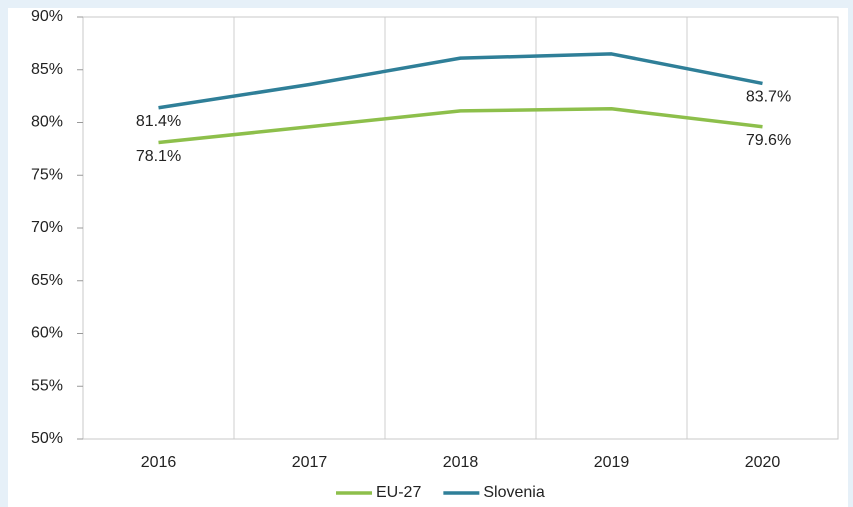 The image size is (853, 507). Describe the element at coordinates (158, 121) in the screenshot. I see `data-label: 81.4%` at that location.